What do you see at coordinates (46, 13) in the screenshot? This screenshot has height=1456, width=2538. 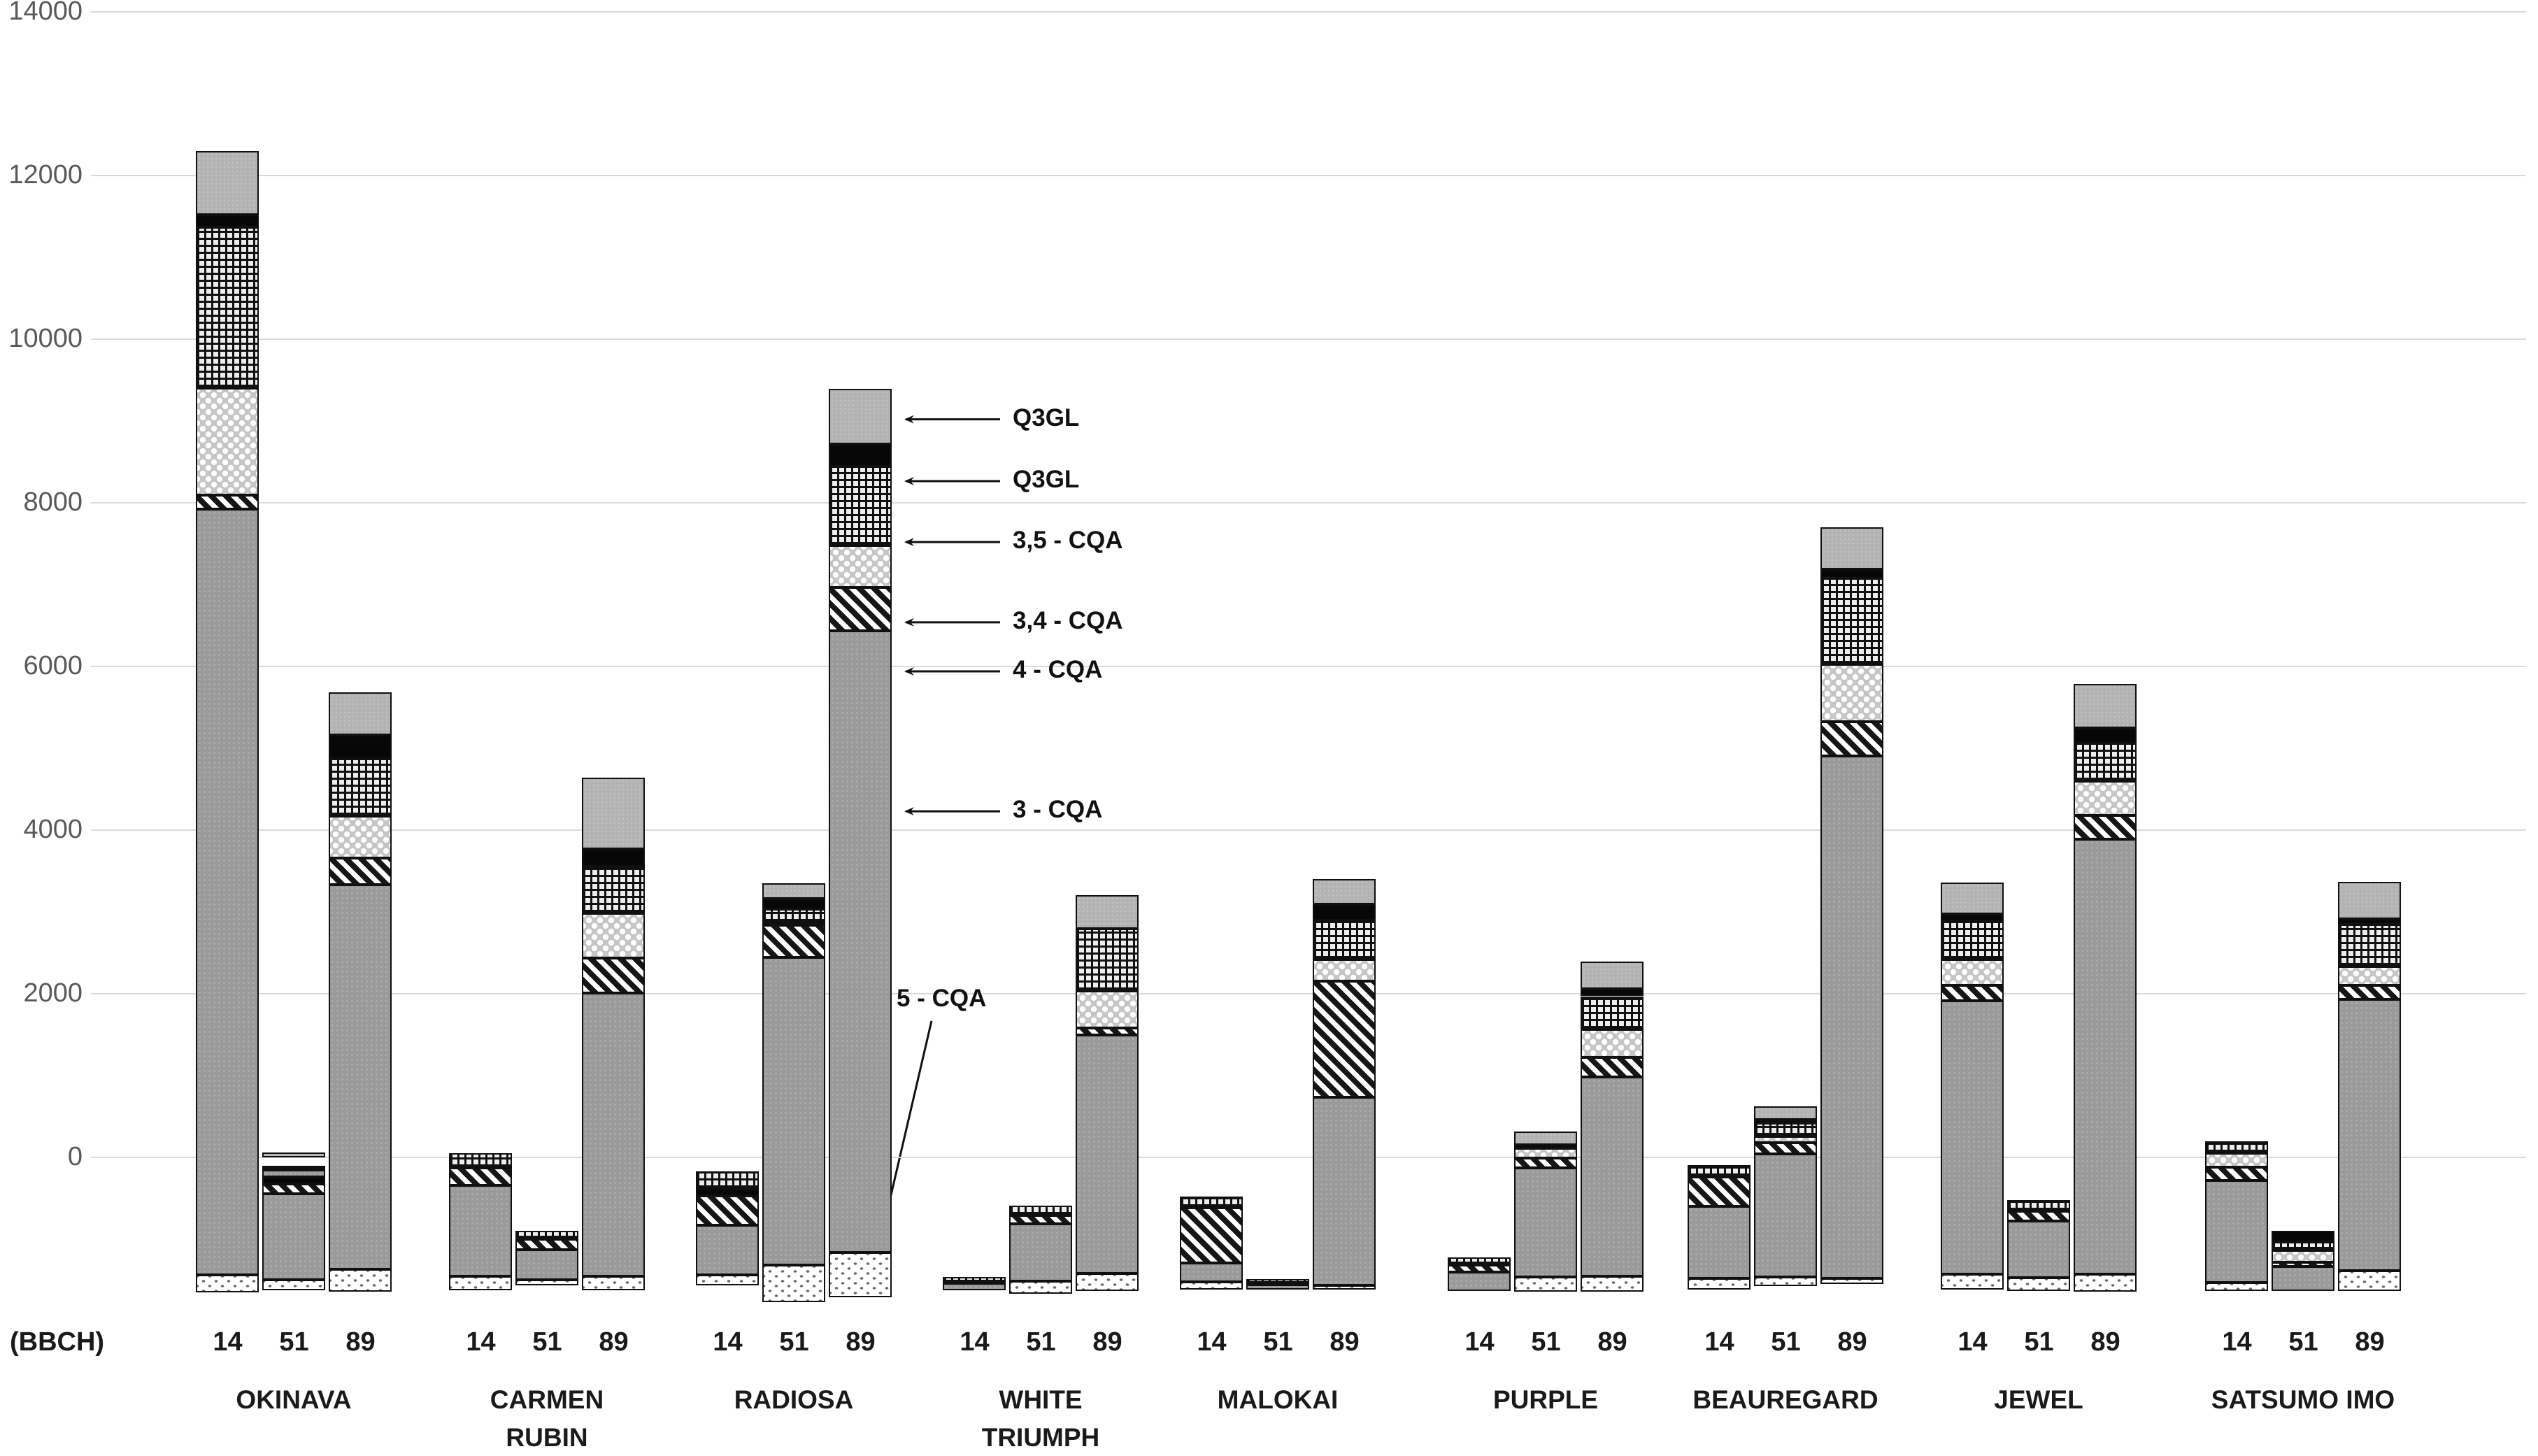 I see `y-tick-label: 14000` at bounding box center [46, 13].